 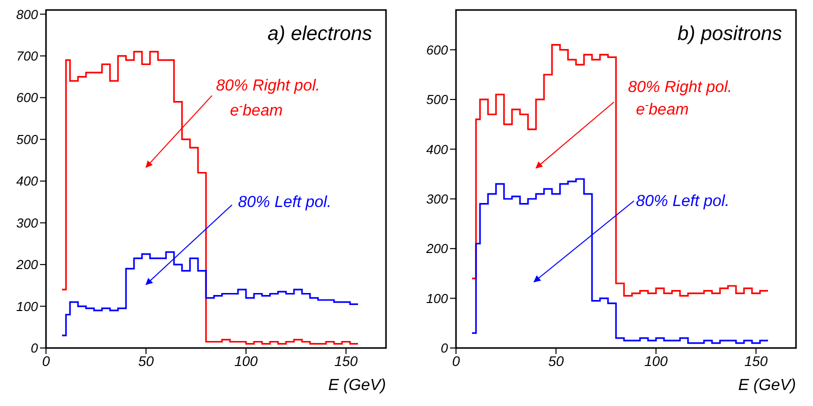 I want to click on y-tick-label: 700, so click(x=27, y=56).